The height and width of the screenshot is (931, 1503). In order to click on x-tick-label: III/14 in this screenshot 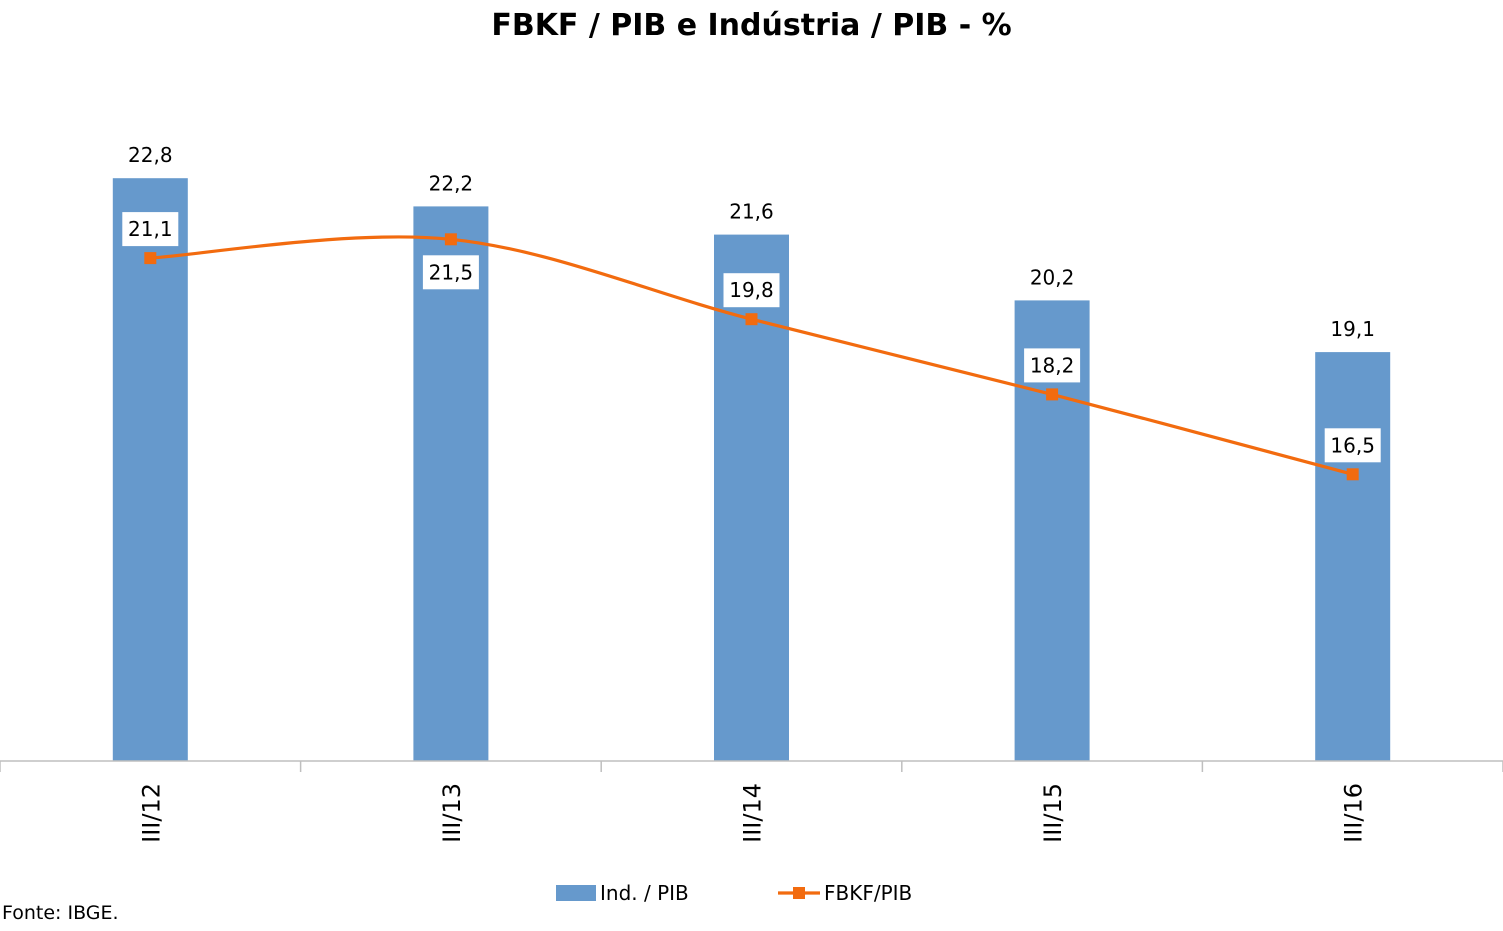, I will do `click(753, 813)`.